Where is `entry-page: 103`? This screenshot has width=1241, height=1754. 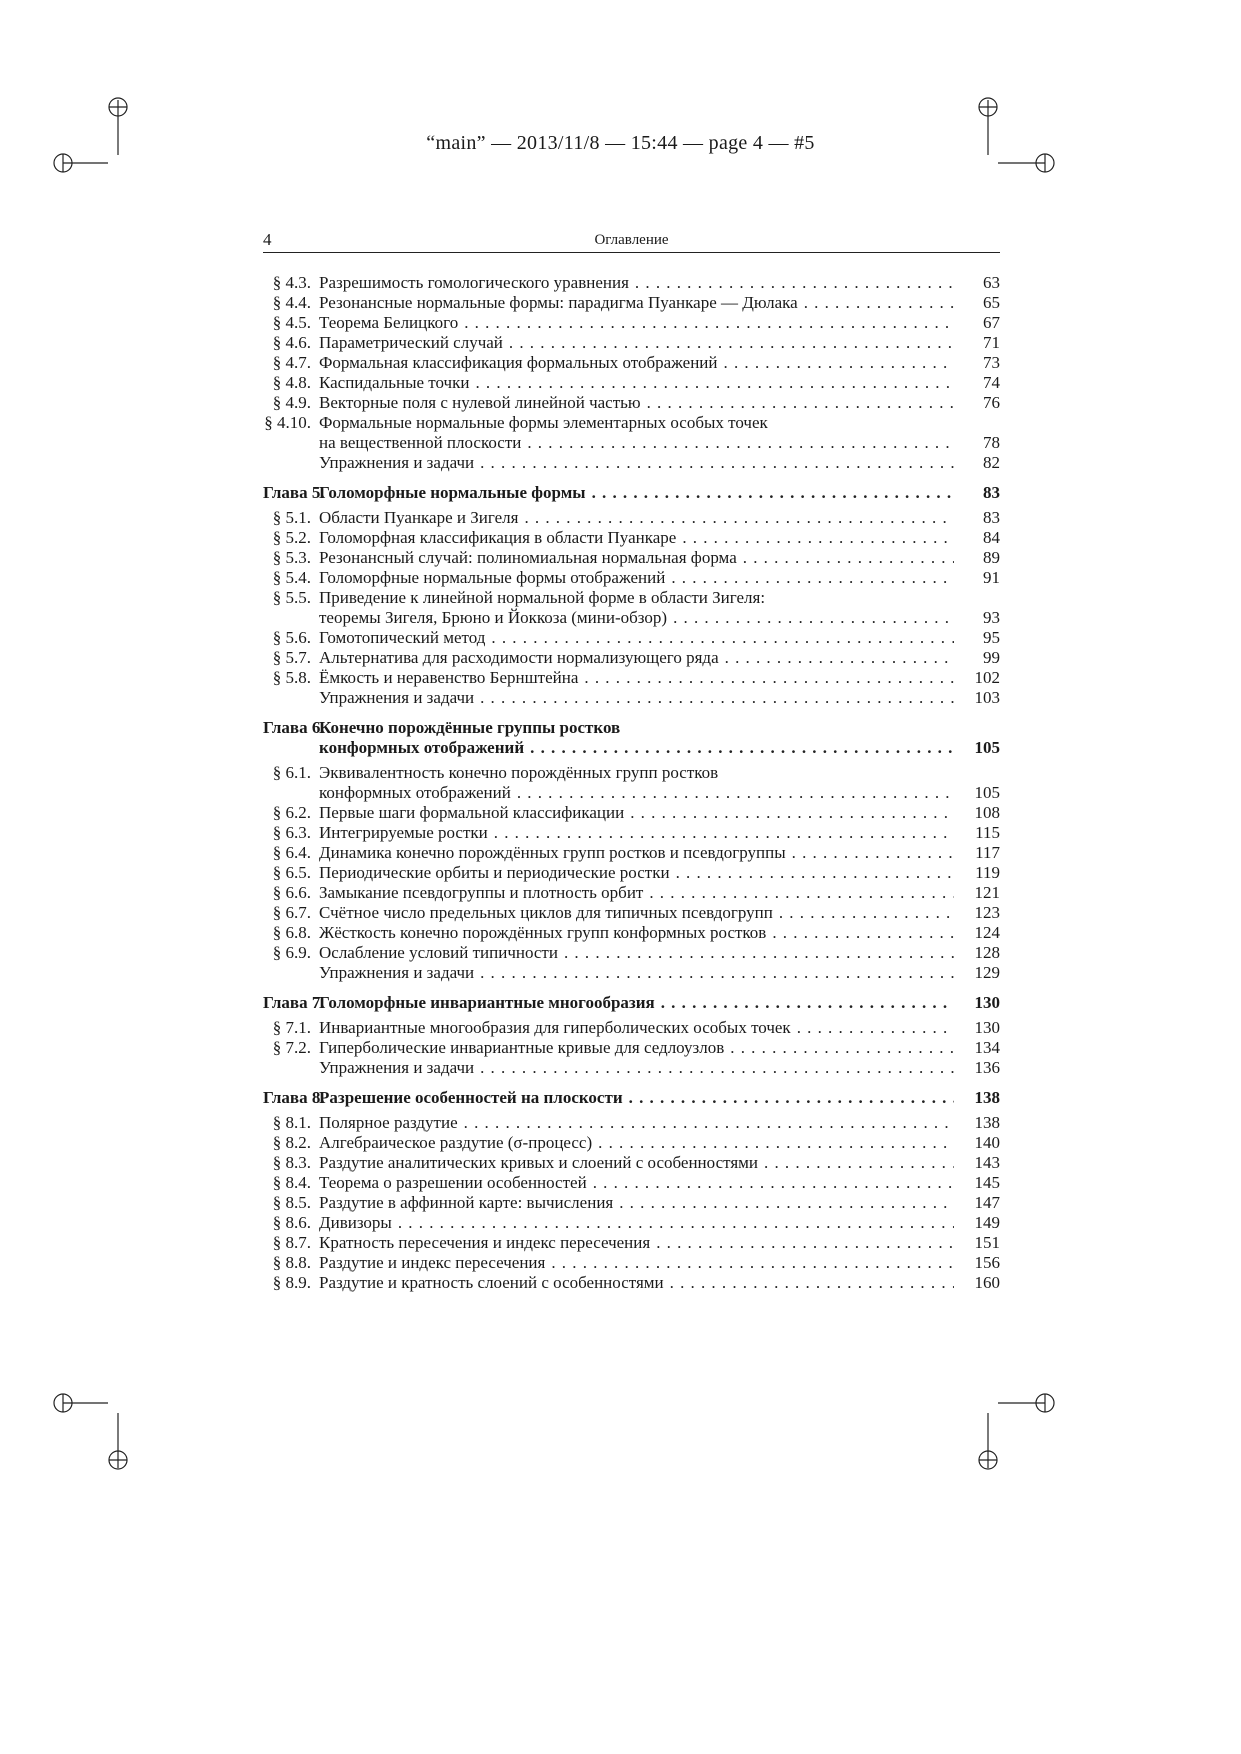
entry-page: 103 is located at coordinates (987, 697).